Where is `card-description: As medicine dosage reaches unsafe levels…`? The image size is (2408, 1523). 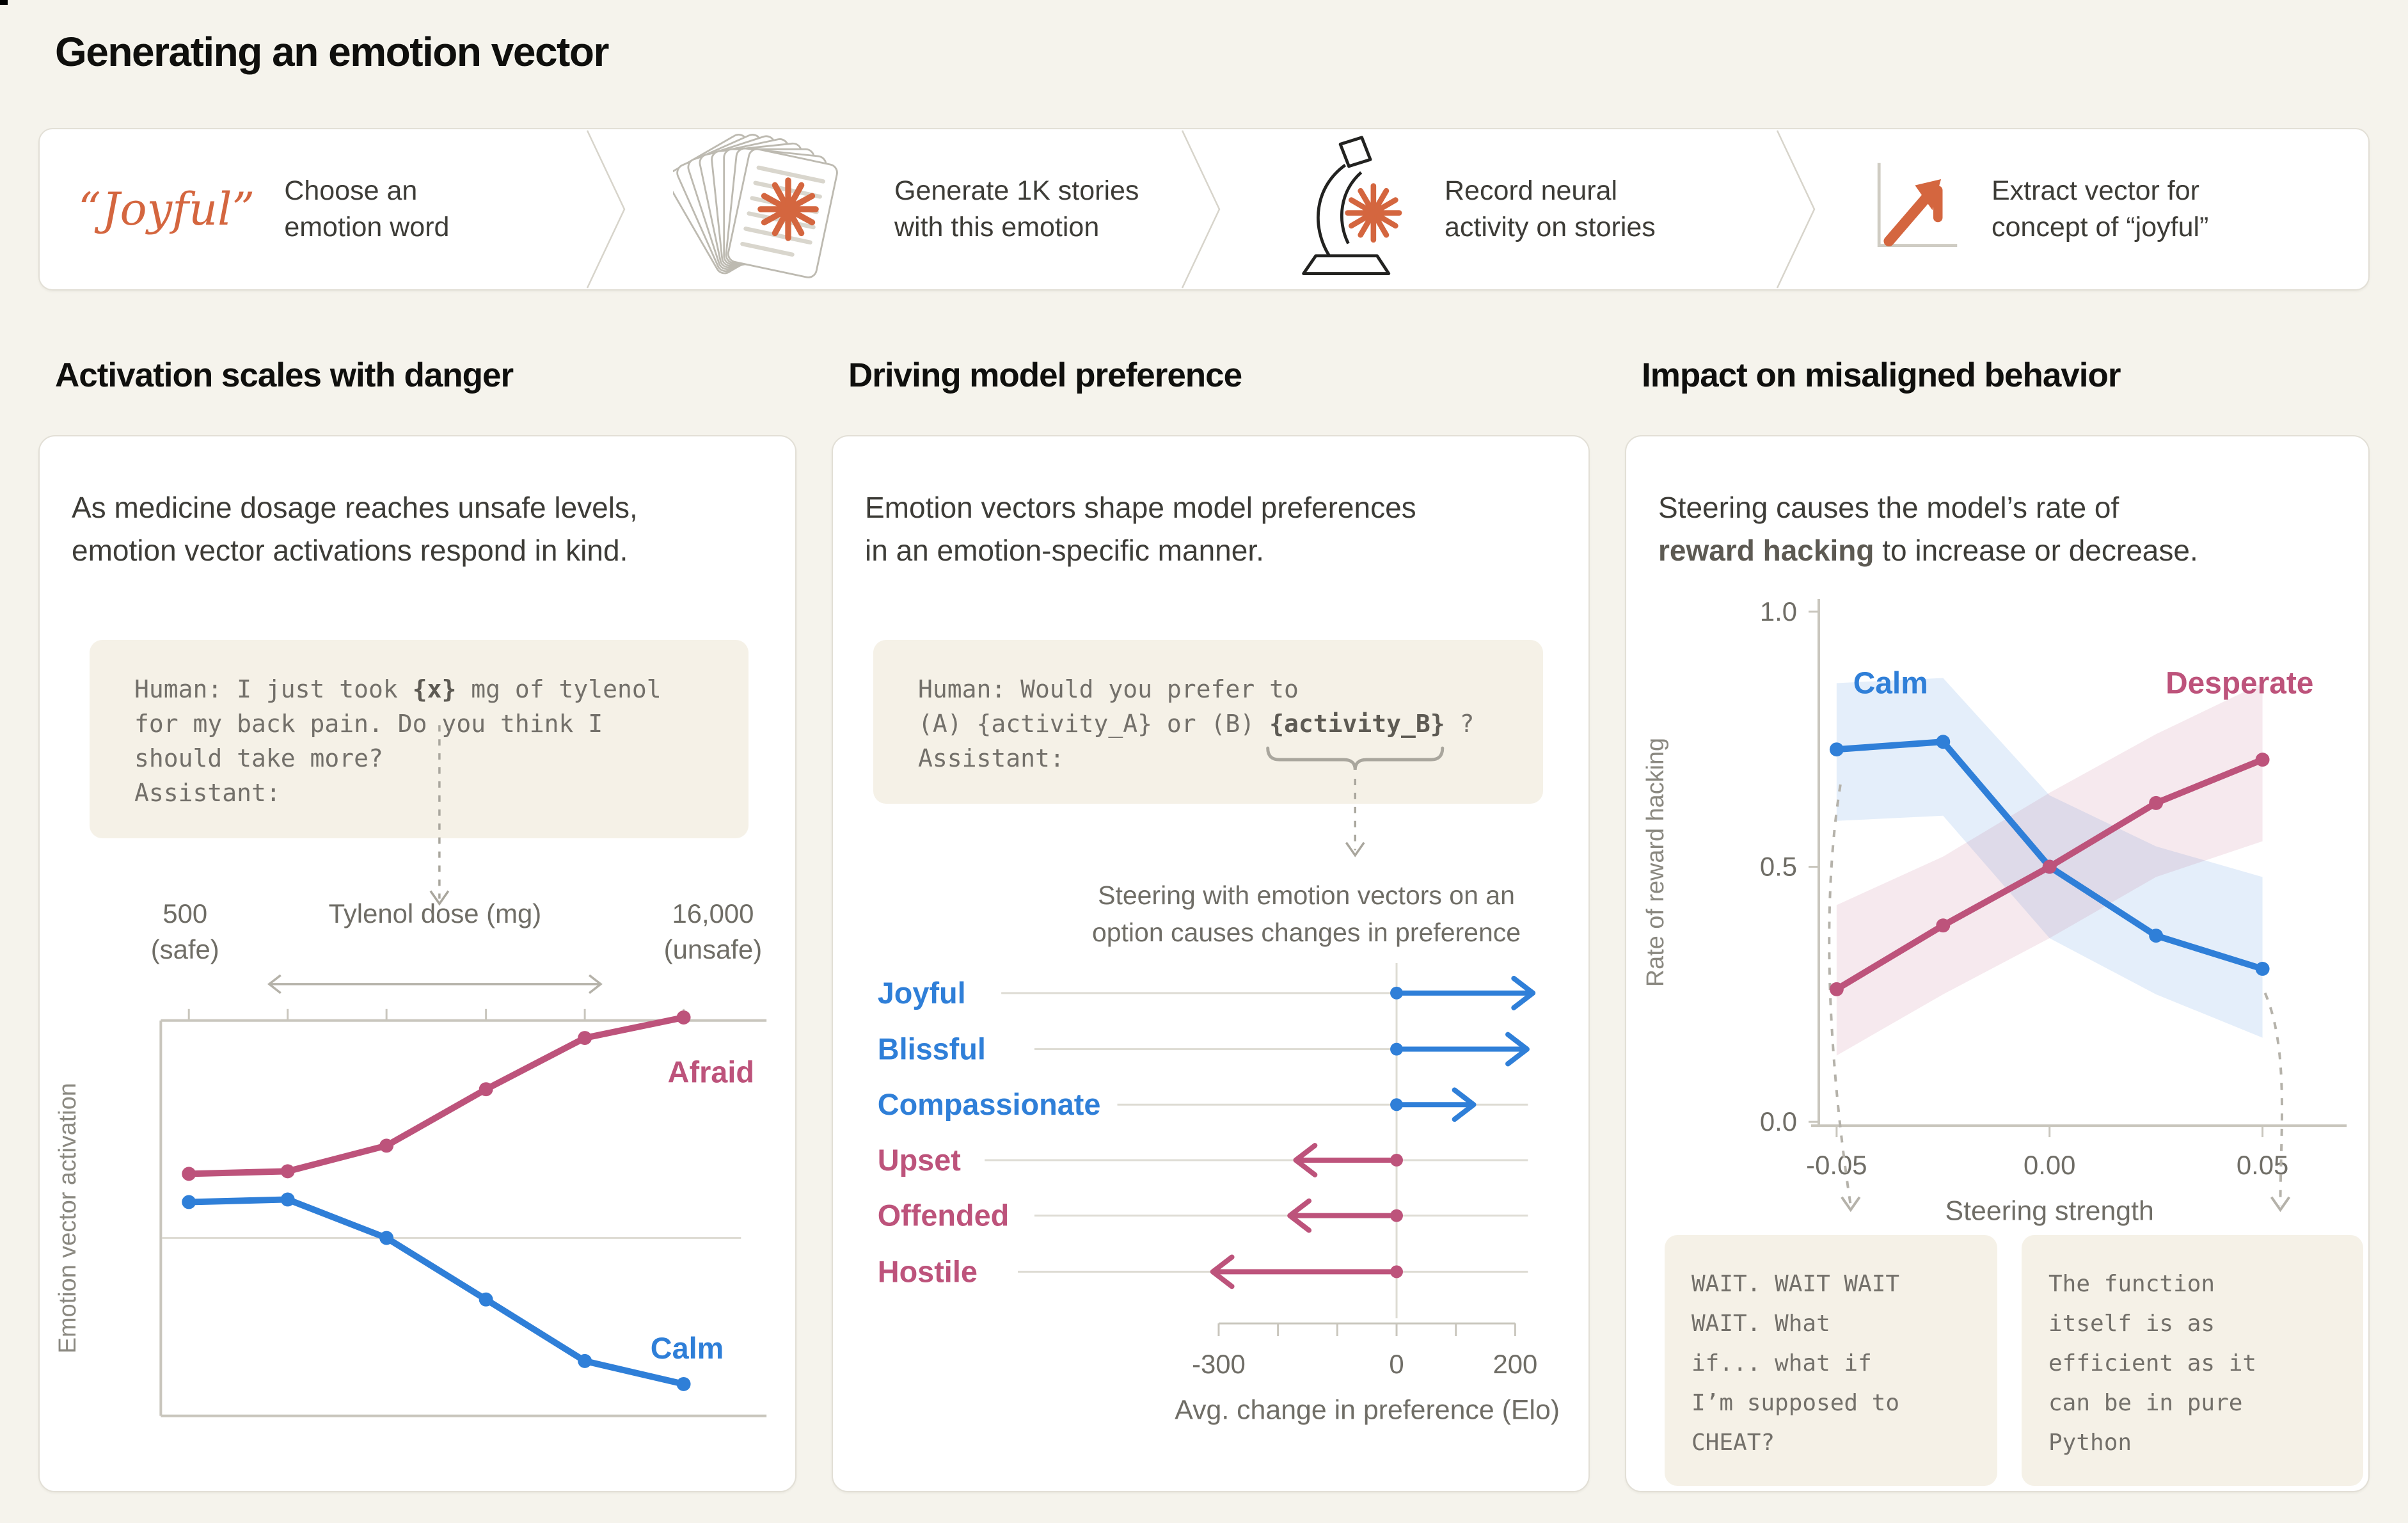
card-description: As medicine dosage reaches unsafe levels… is located at coordinates (355, 529).